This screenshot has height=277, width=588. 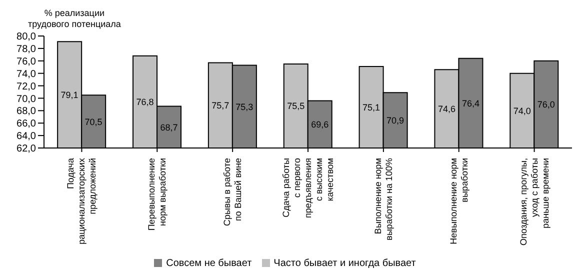 What do you see at coordinates (395, 121) in the screenshot?
I see `data-label: 70,9` at bounding box center [395, 121].